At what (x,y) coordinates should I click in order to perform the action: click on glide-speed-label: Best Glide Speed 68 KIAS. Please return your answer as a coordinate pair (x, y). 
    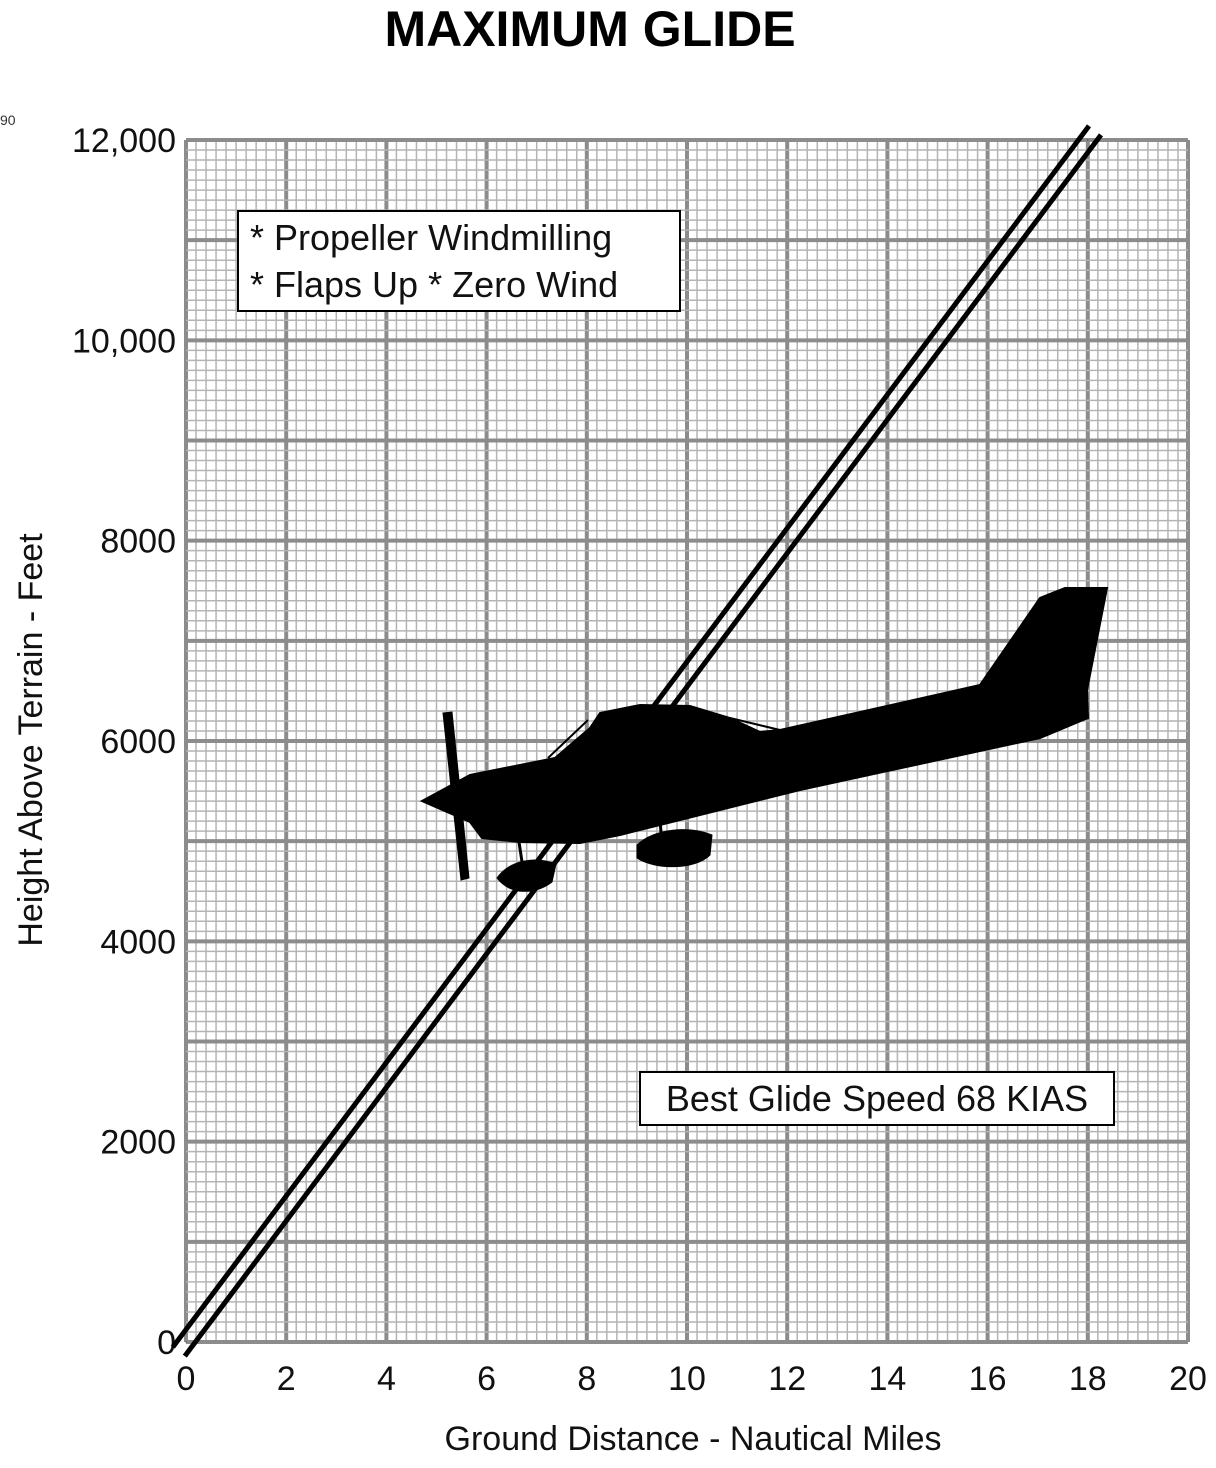
    Looking at the image, I should click on (877, 1098).